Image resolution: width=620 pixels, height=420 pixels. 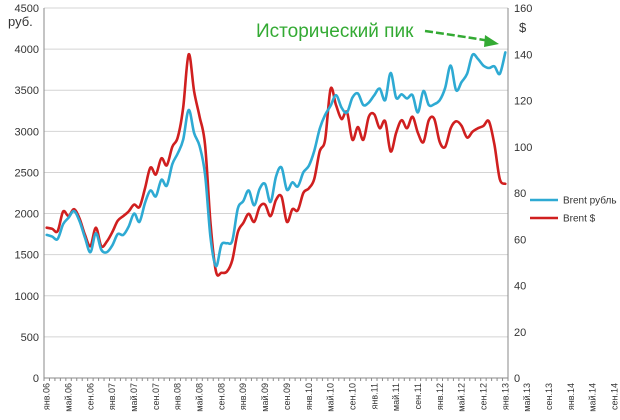 I want to click on x-tick-label: сен.12, so click(x=483, y=396).